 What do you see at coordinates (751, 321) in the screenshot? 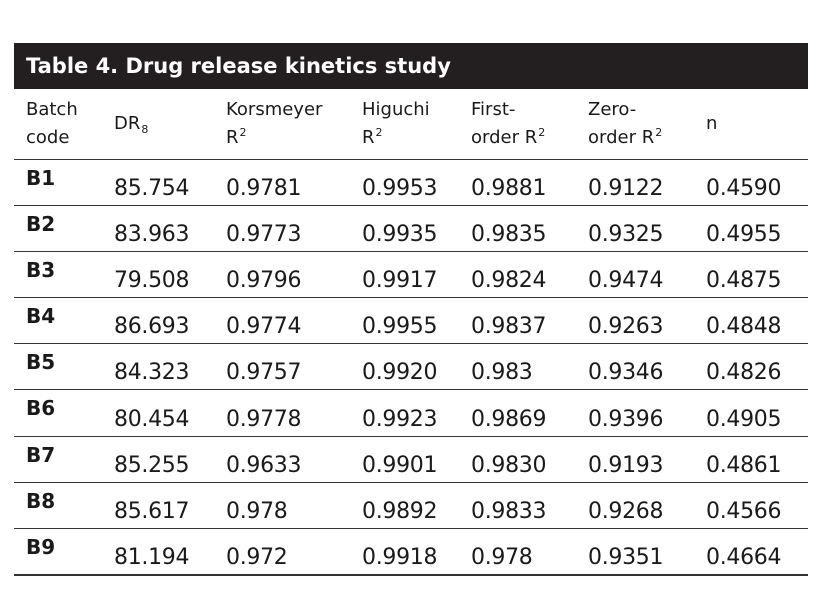
I see `table-cell: 0.4848` at bounding box center [751, 321].